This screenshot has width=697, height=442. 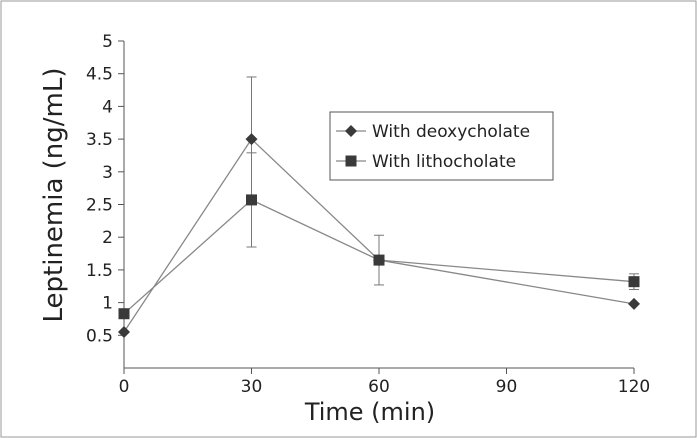 I want to click on y-tick-label: 3.5, so click(x=99, y=140).